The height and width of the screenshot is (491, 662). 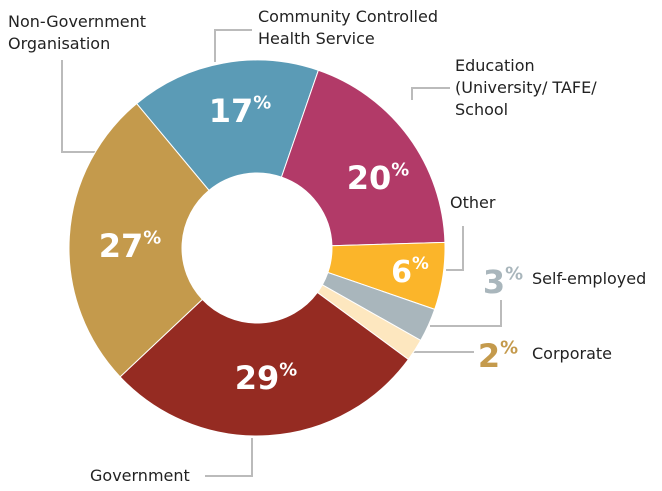 What do you see at coordinates (266, 378) in the screenshot?
I see `value-label: 29%` at bounding box center [266, 378].